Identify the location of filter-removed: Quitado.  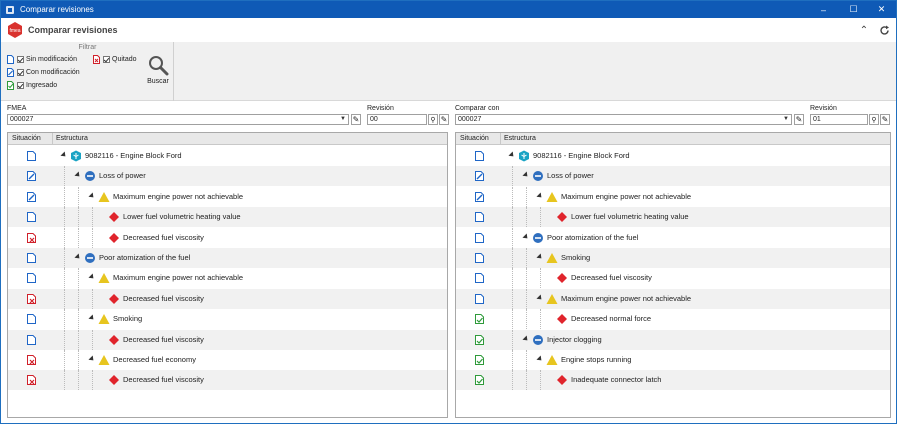
(115, 59).